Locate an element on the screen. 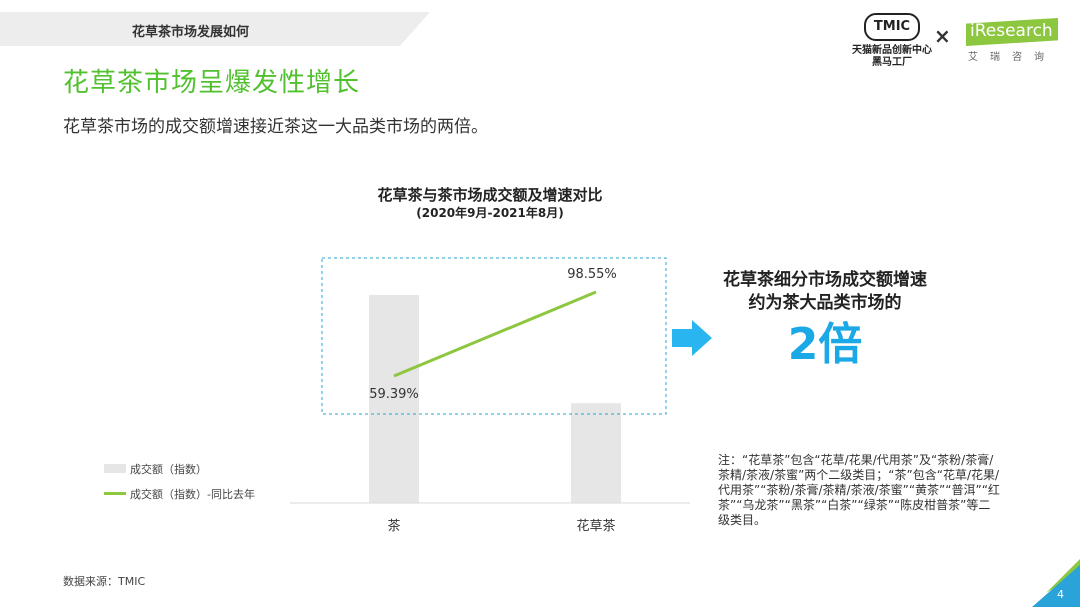 This screenshot has height=607, width=1080. callout-highlight: 2倍 is located at coordinates (825, 344).